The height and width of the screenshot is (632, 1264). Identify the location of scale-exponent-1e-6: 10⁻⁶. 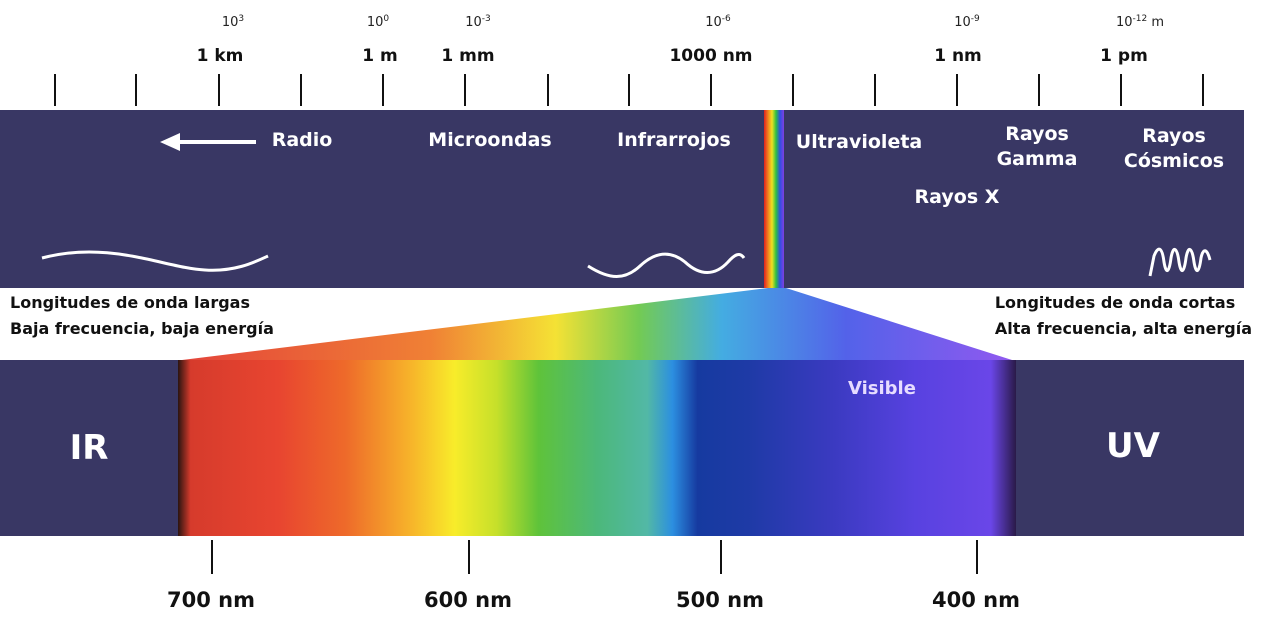
(718, 22).